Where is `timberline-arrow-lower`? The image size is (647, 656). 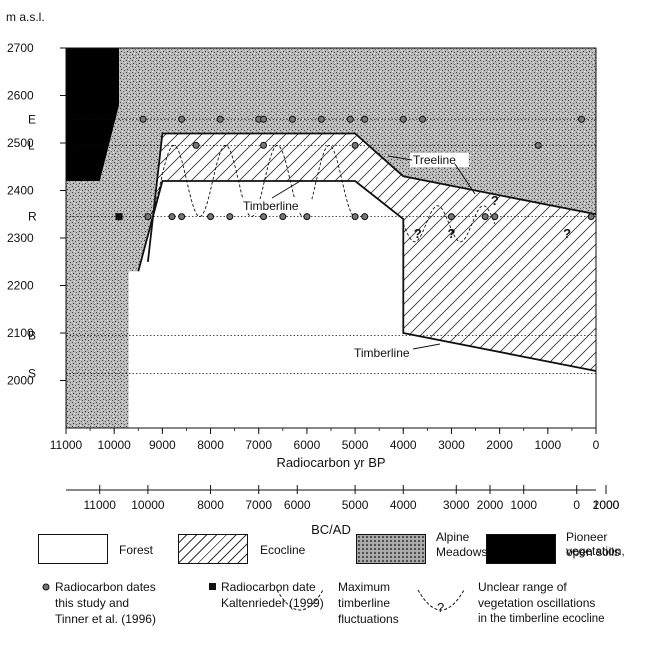 timberline-arrow-lower is located at coordinates (426, 346).